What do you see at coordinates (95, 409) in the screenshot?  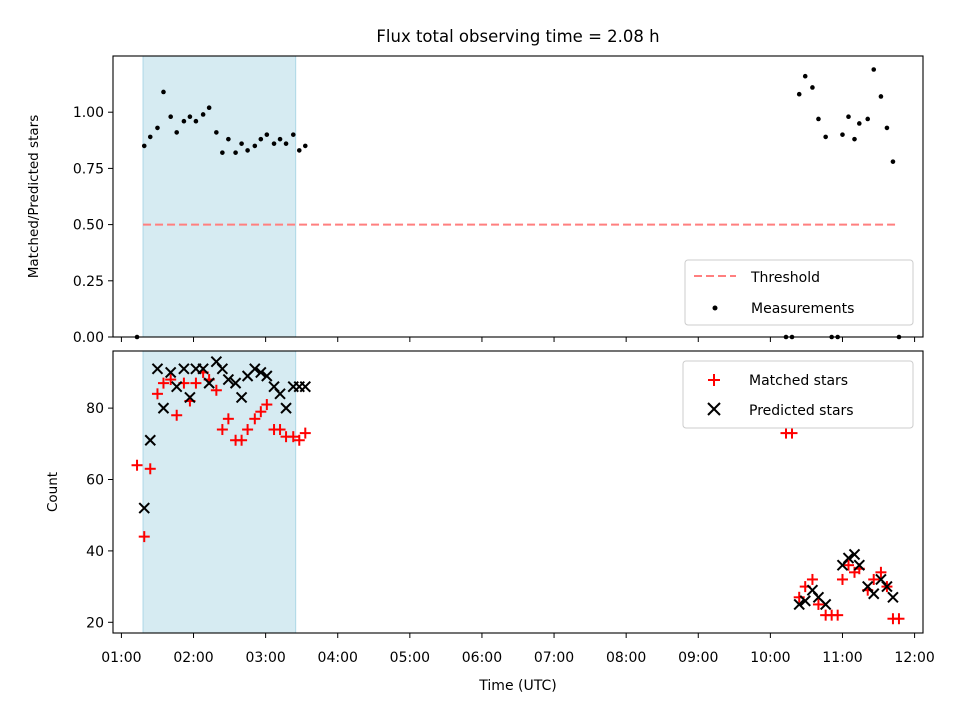 I see `y-tick-label: 80` at bounding box center [95, 409].